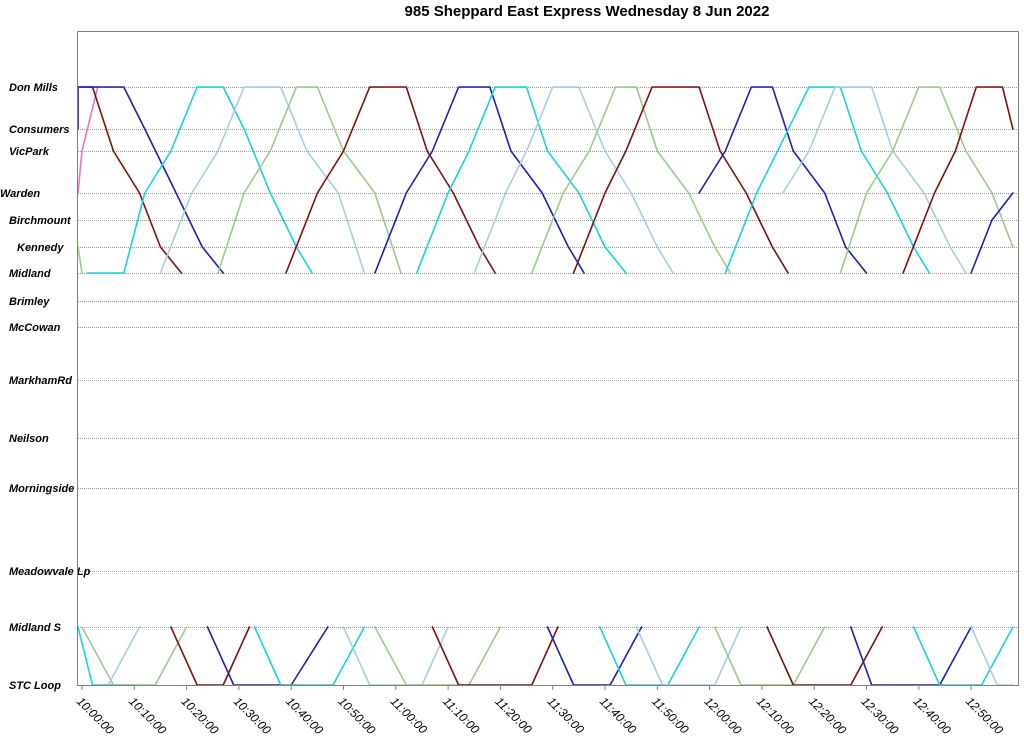  Describe the element at coordinates (566, 715) in the screenshot. I see `tick-label-11-30-00: 11:30:00` at that location.